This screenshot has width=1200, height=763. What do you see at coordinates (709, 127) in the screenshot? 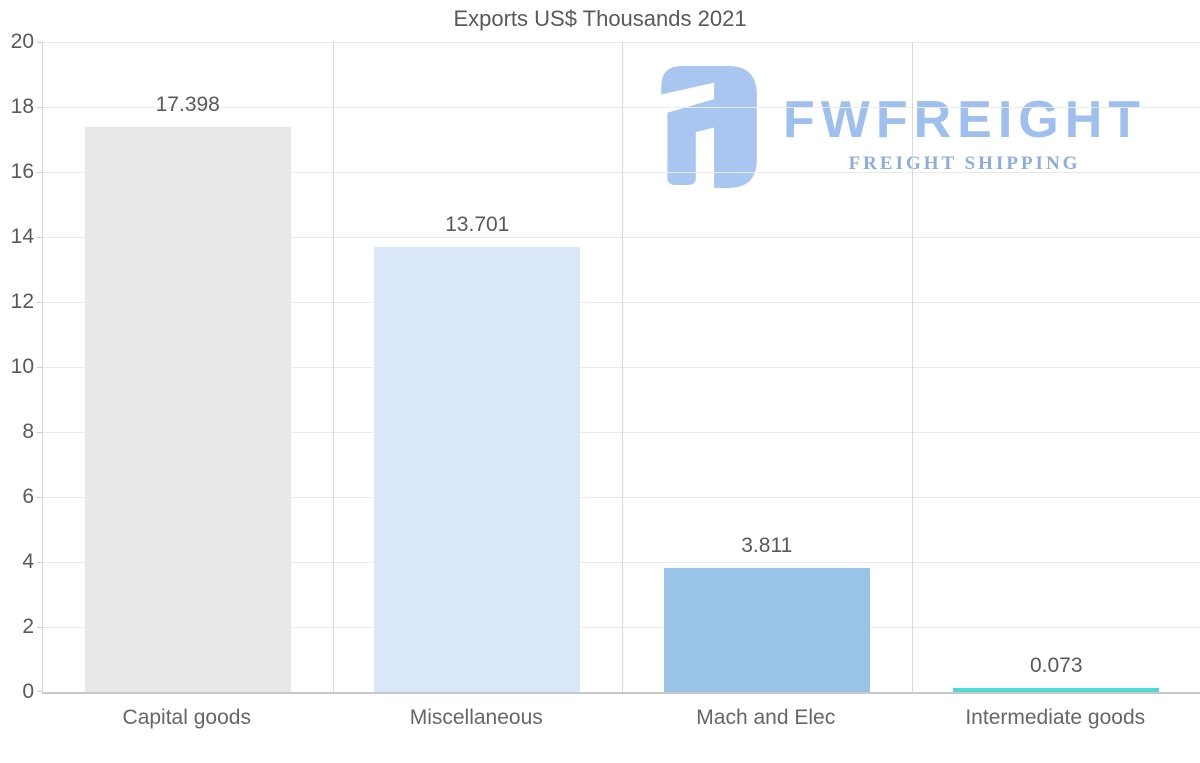
I see `fwfreight-logo-icon` at bounding box center [709, 127].